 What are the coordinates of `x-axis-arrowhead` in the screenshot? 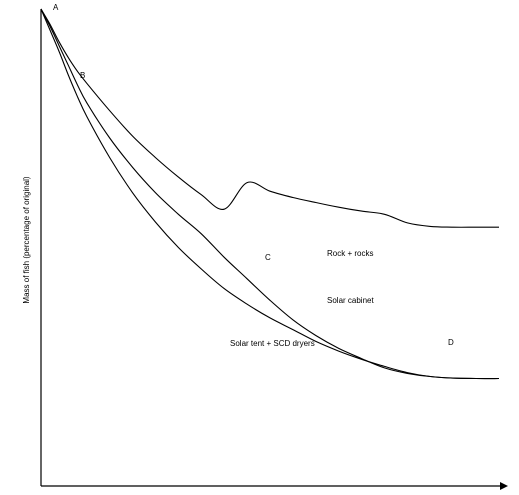 It's located at (504, 486).